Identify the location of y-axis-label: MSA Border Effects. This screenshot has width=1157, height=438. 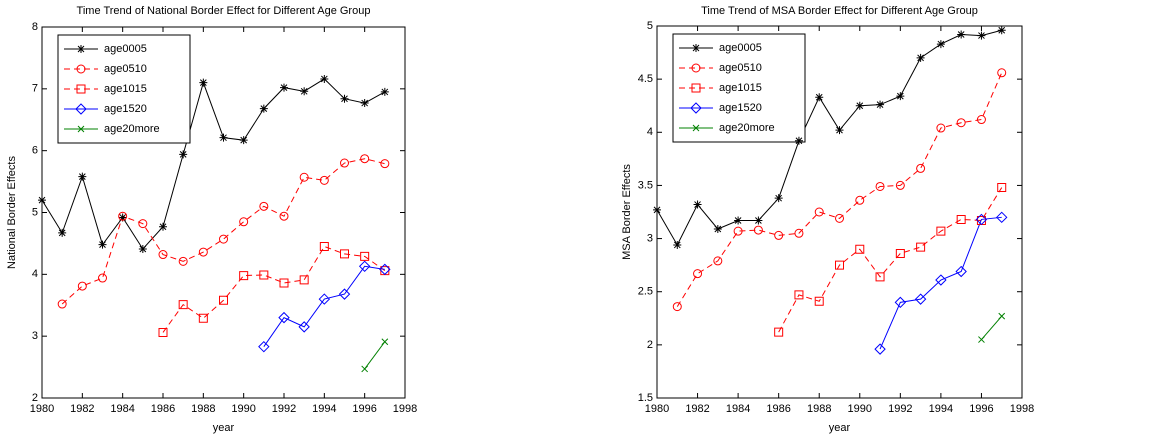
(627, 212).